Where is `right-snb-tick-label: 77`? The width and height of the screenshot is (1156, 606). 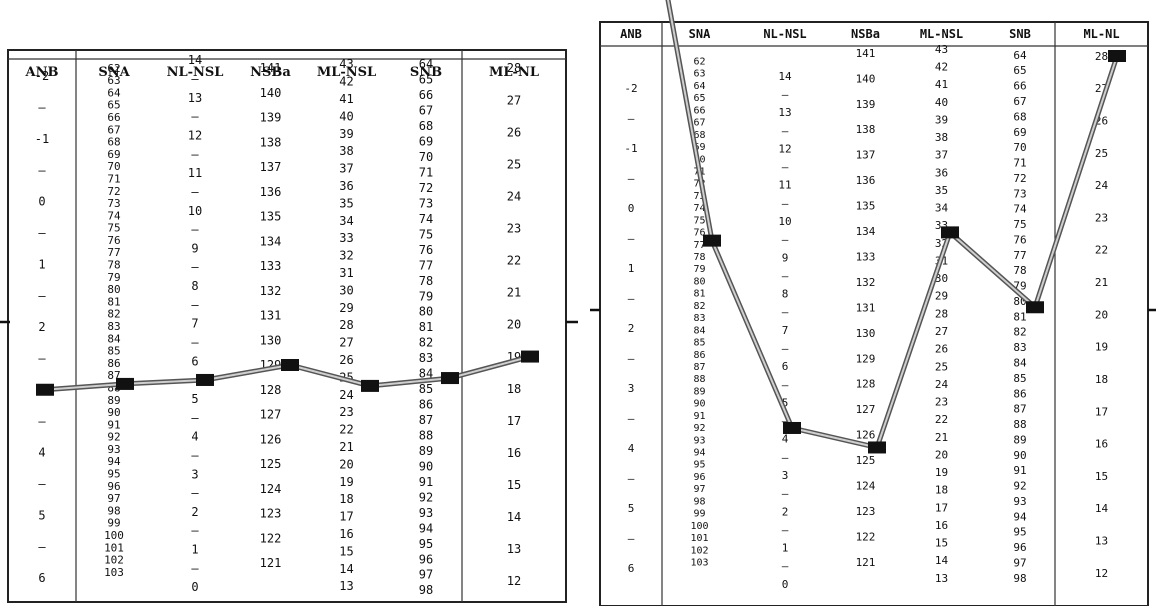 right-snb-tick-label: 77 is located at coordinates (1019, 255).